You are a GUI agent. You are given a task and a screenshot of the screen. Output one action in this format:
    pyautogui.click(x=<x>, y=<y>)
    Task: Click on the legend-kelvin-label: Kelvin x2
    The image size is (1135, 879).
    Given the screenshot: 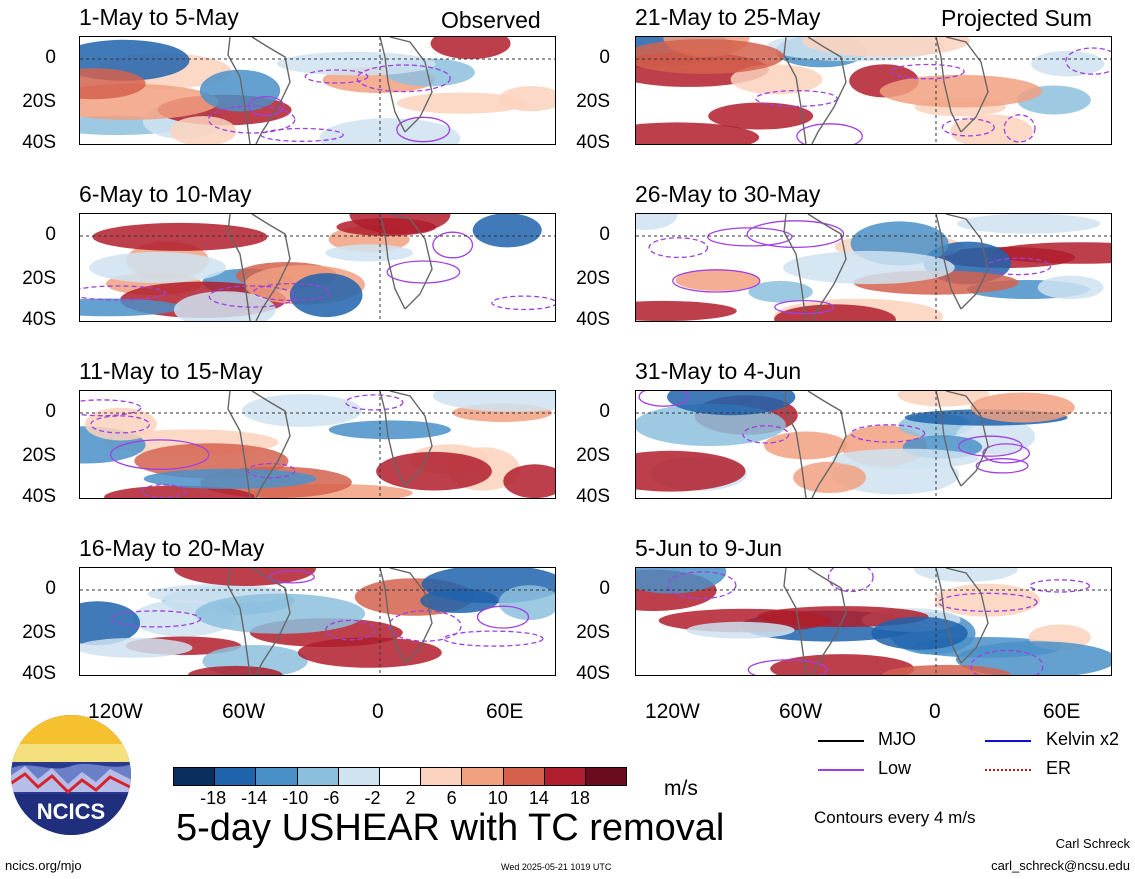 What is the action you would take?
    pyautogui.click(x=1083, y=739)
    